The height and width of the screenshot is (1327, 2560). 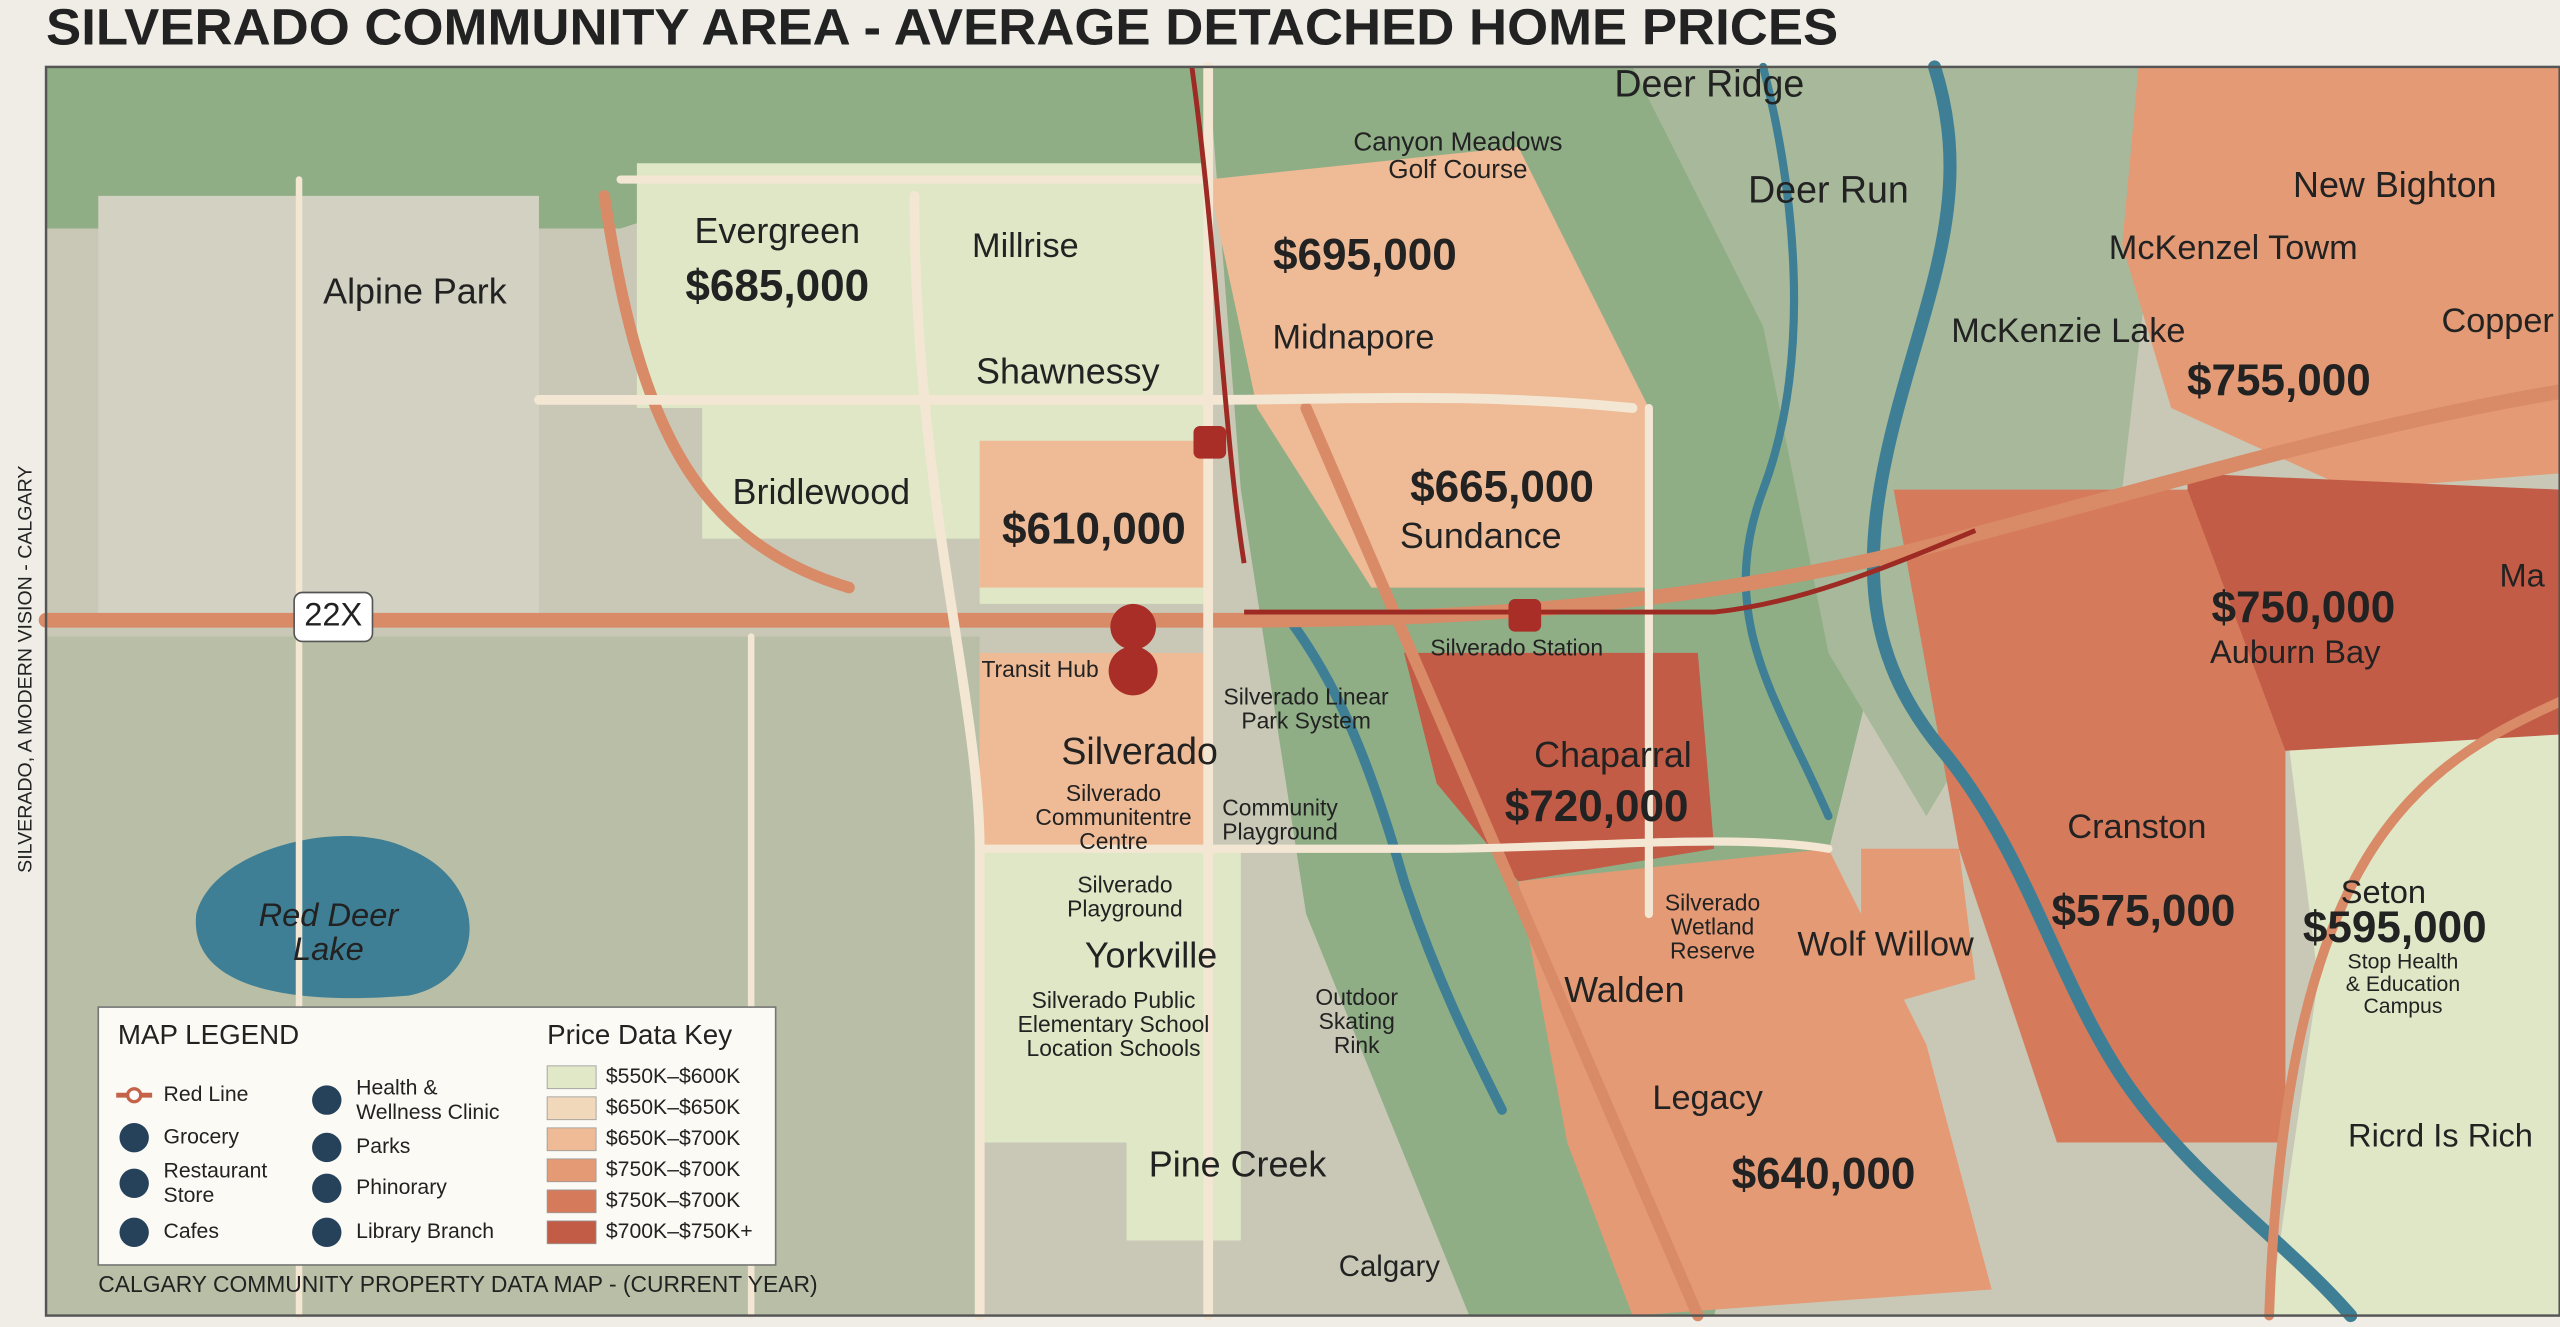 What do you see at coordinates (822, 492) in the screenshot?
I see `place-label: Bridlewood` at bounding box center [822, 492].